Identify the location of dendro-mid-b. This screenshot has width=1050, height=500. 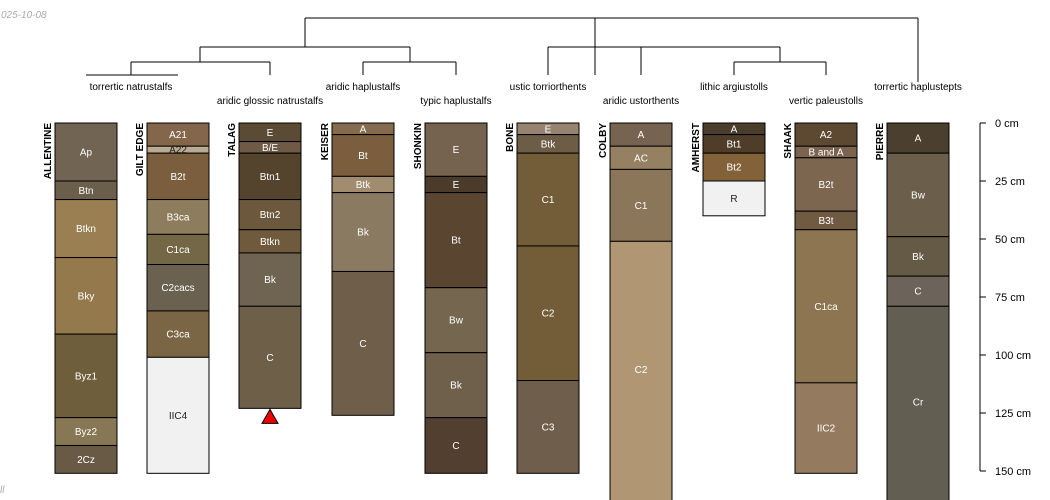
(780, 68).